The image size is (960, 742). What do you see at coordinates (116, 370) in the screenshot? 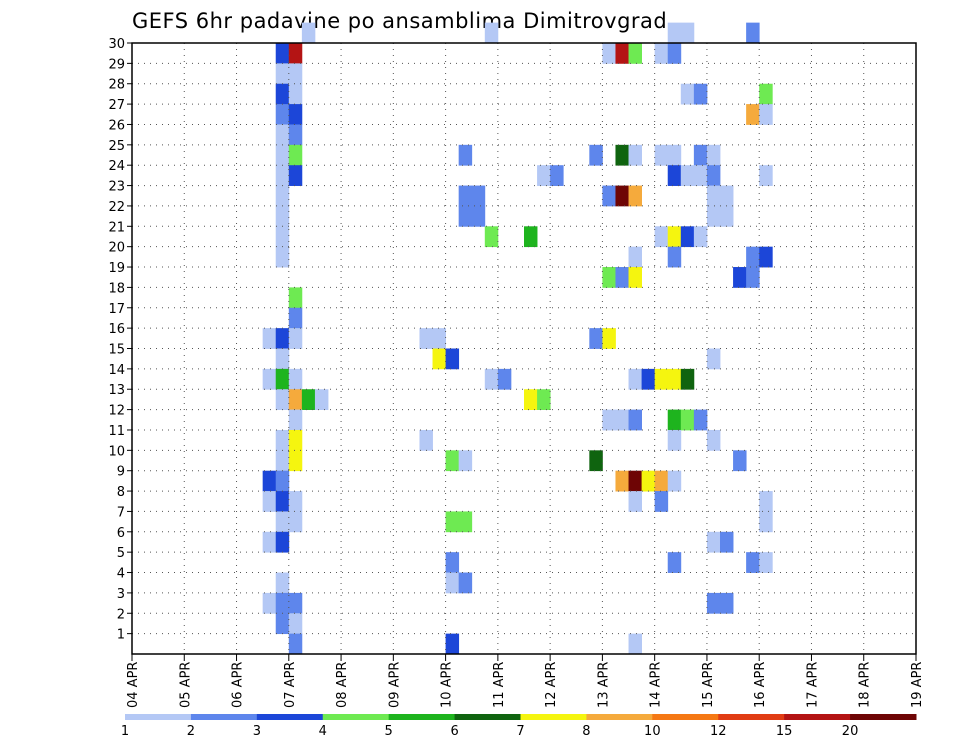
I see `y-tick-label: 14` at bounding box center [116, 370].